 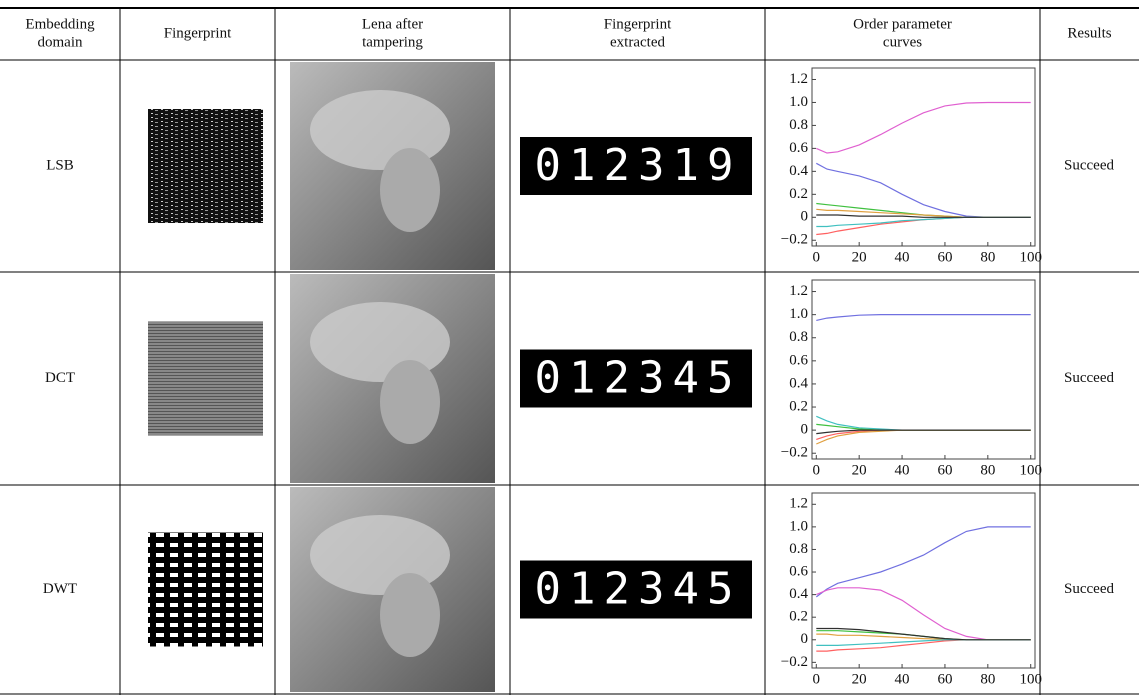 I want to click on domain-label: LSB, so click(x=60, y=165).